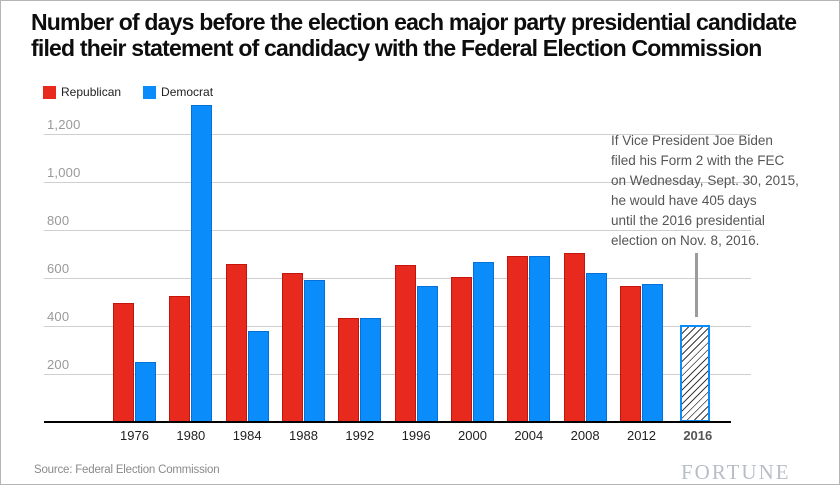 Image resolution: width=840 pixels, height=485 pixels. I want to click on bar-republican-1996, so click(405, 343).